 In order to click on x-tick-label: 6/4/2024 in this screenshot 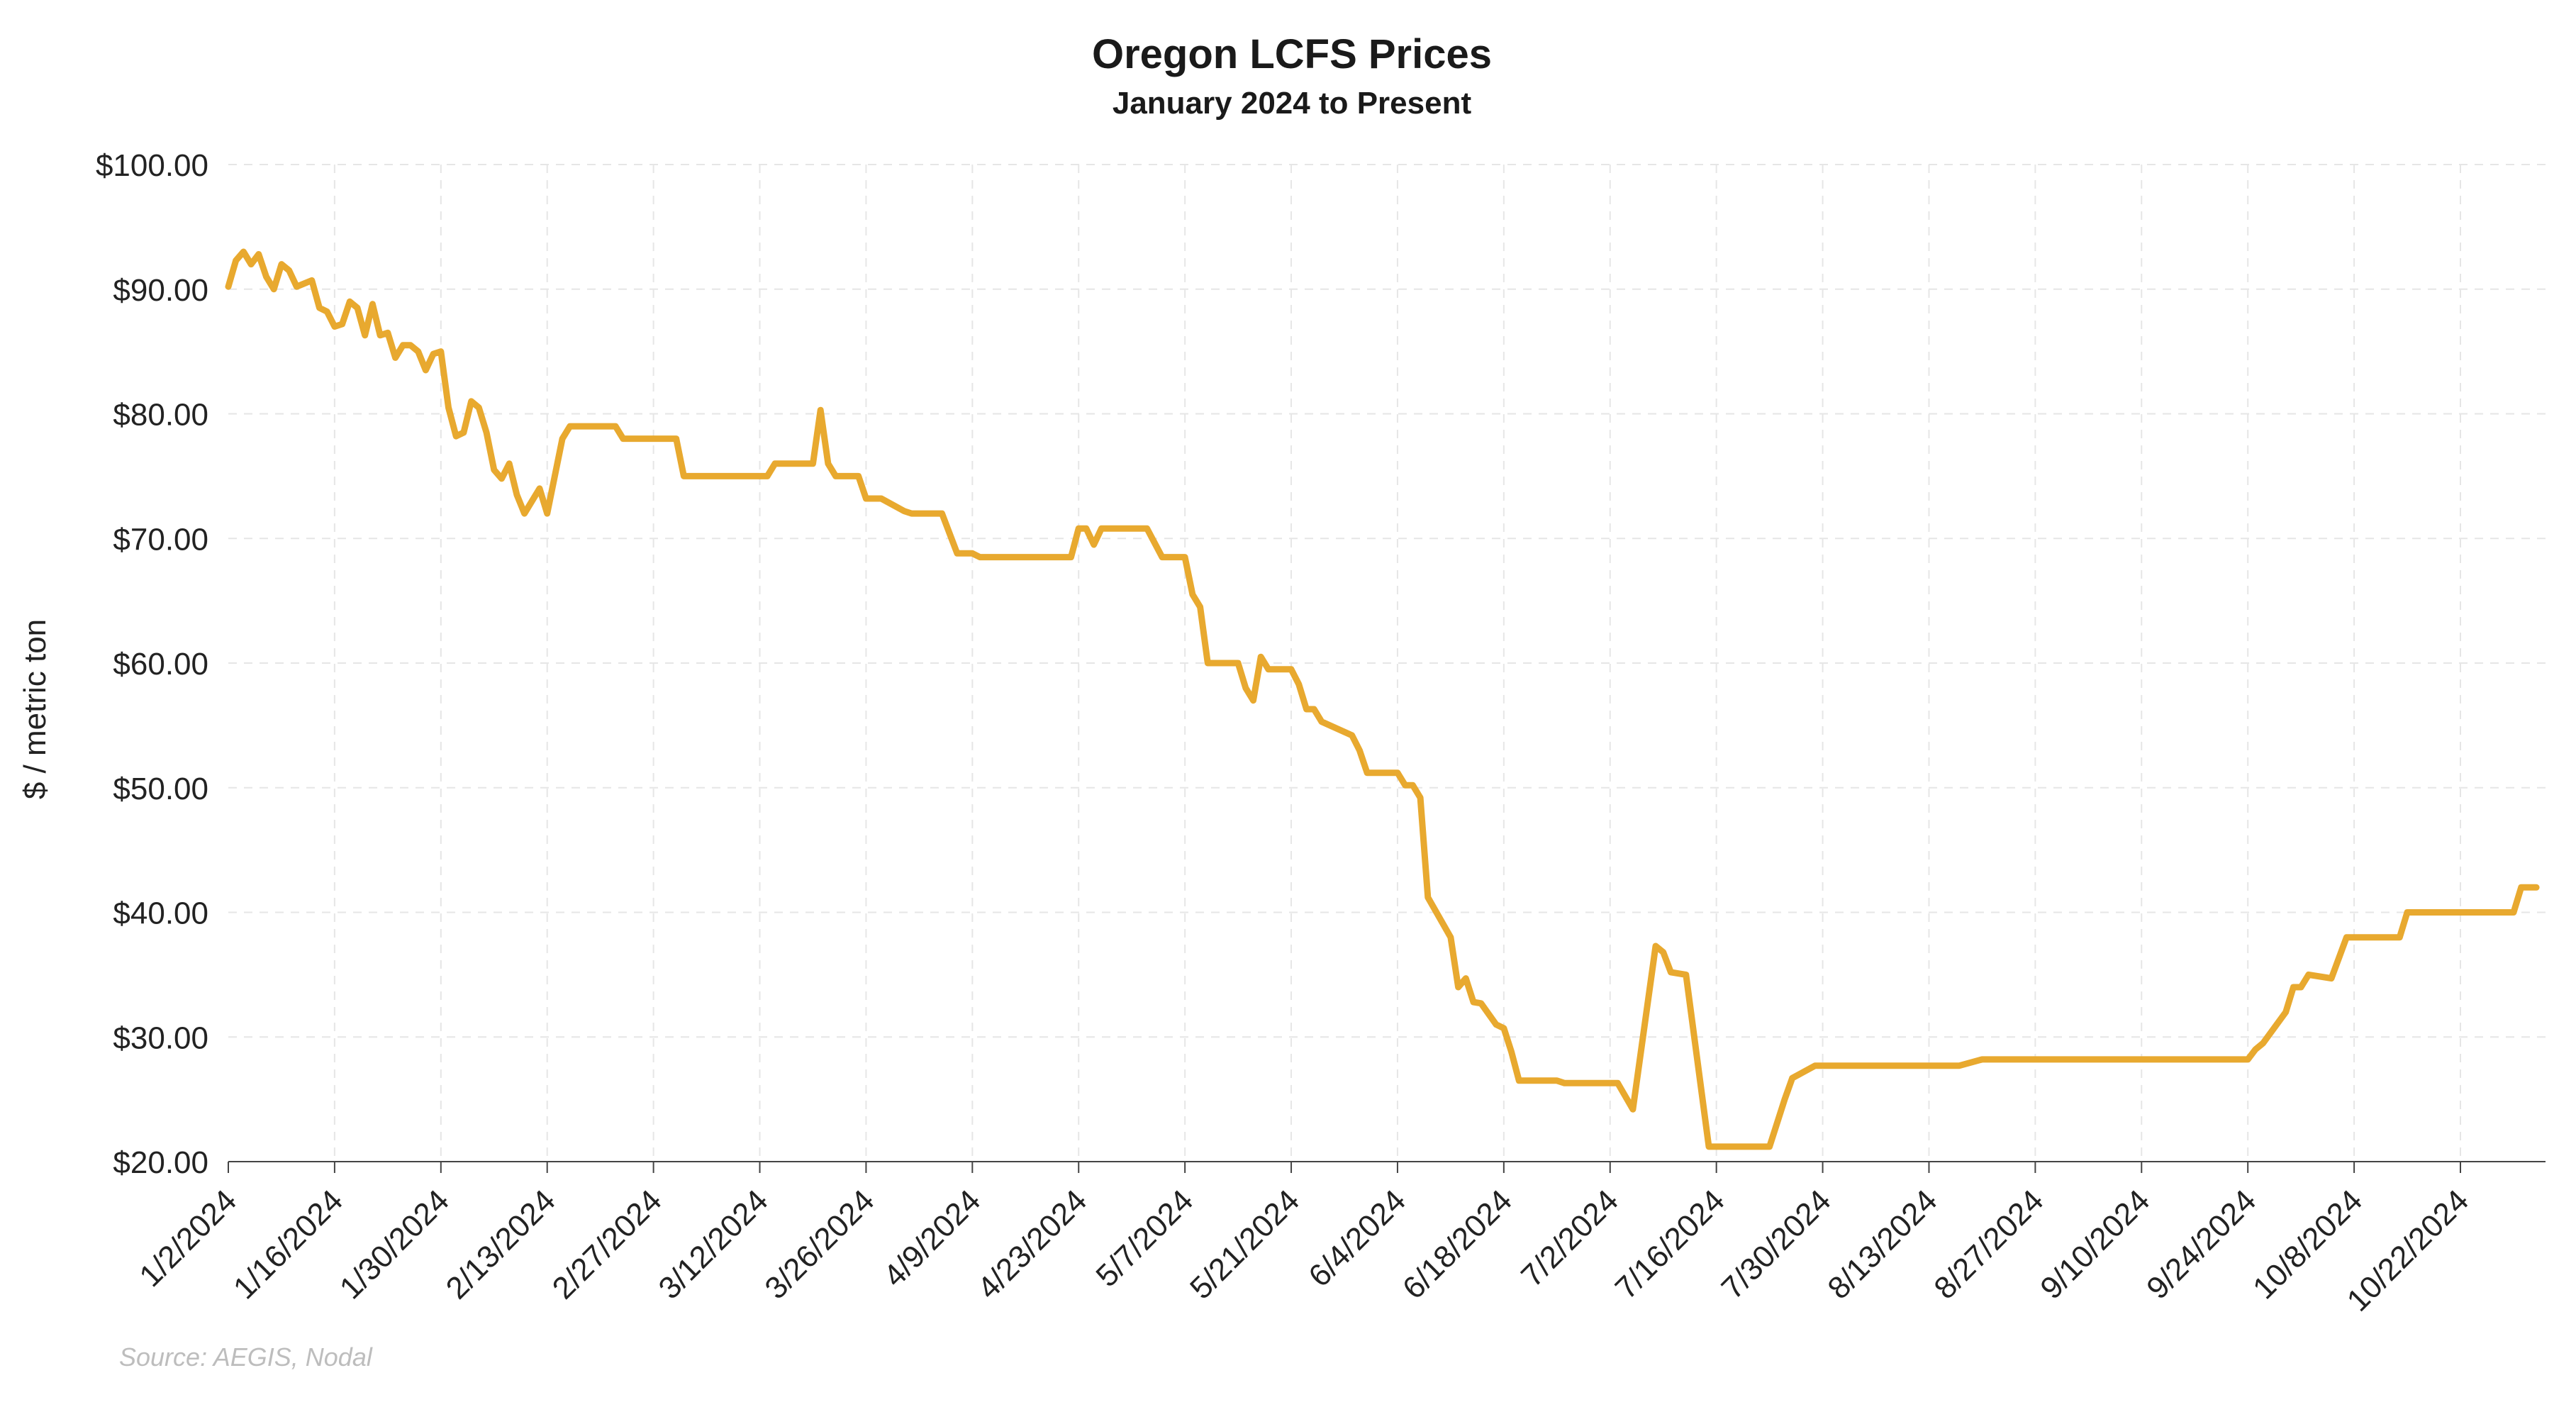, I will do `click(1357, 1239)`.